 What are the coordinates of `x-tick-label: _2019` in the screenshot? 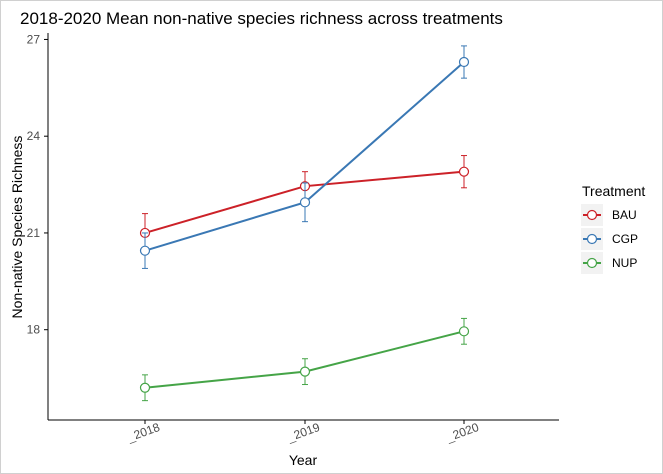 It's located at (303, 432).